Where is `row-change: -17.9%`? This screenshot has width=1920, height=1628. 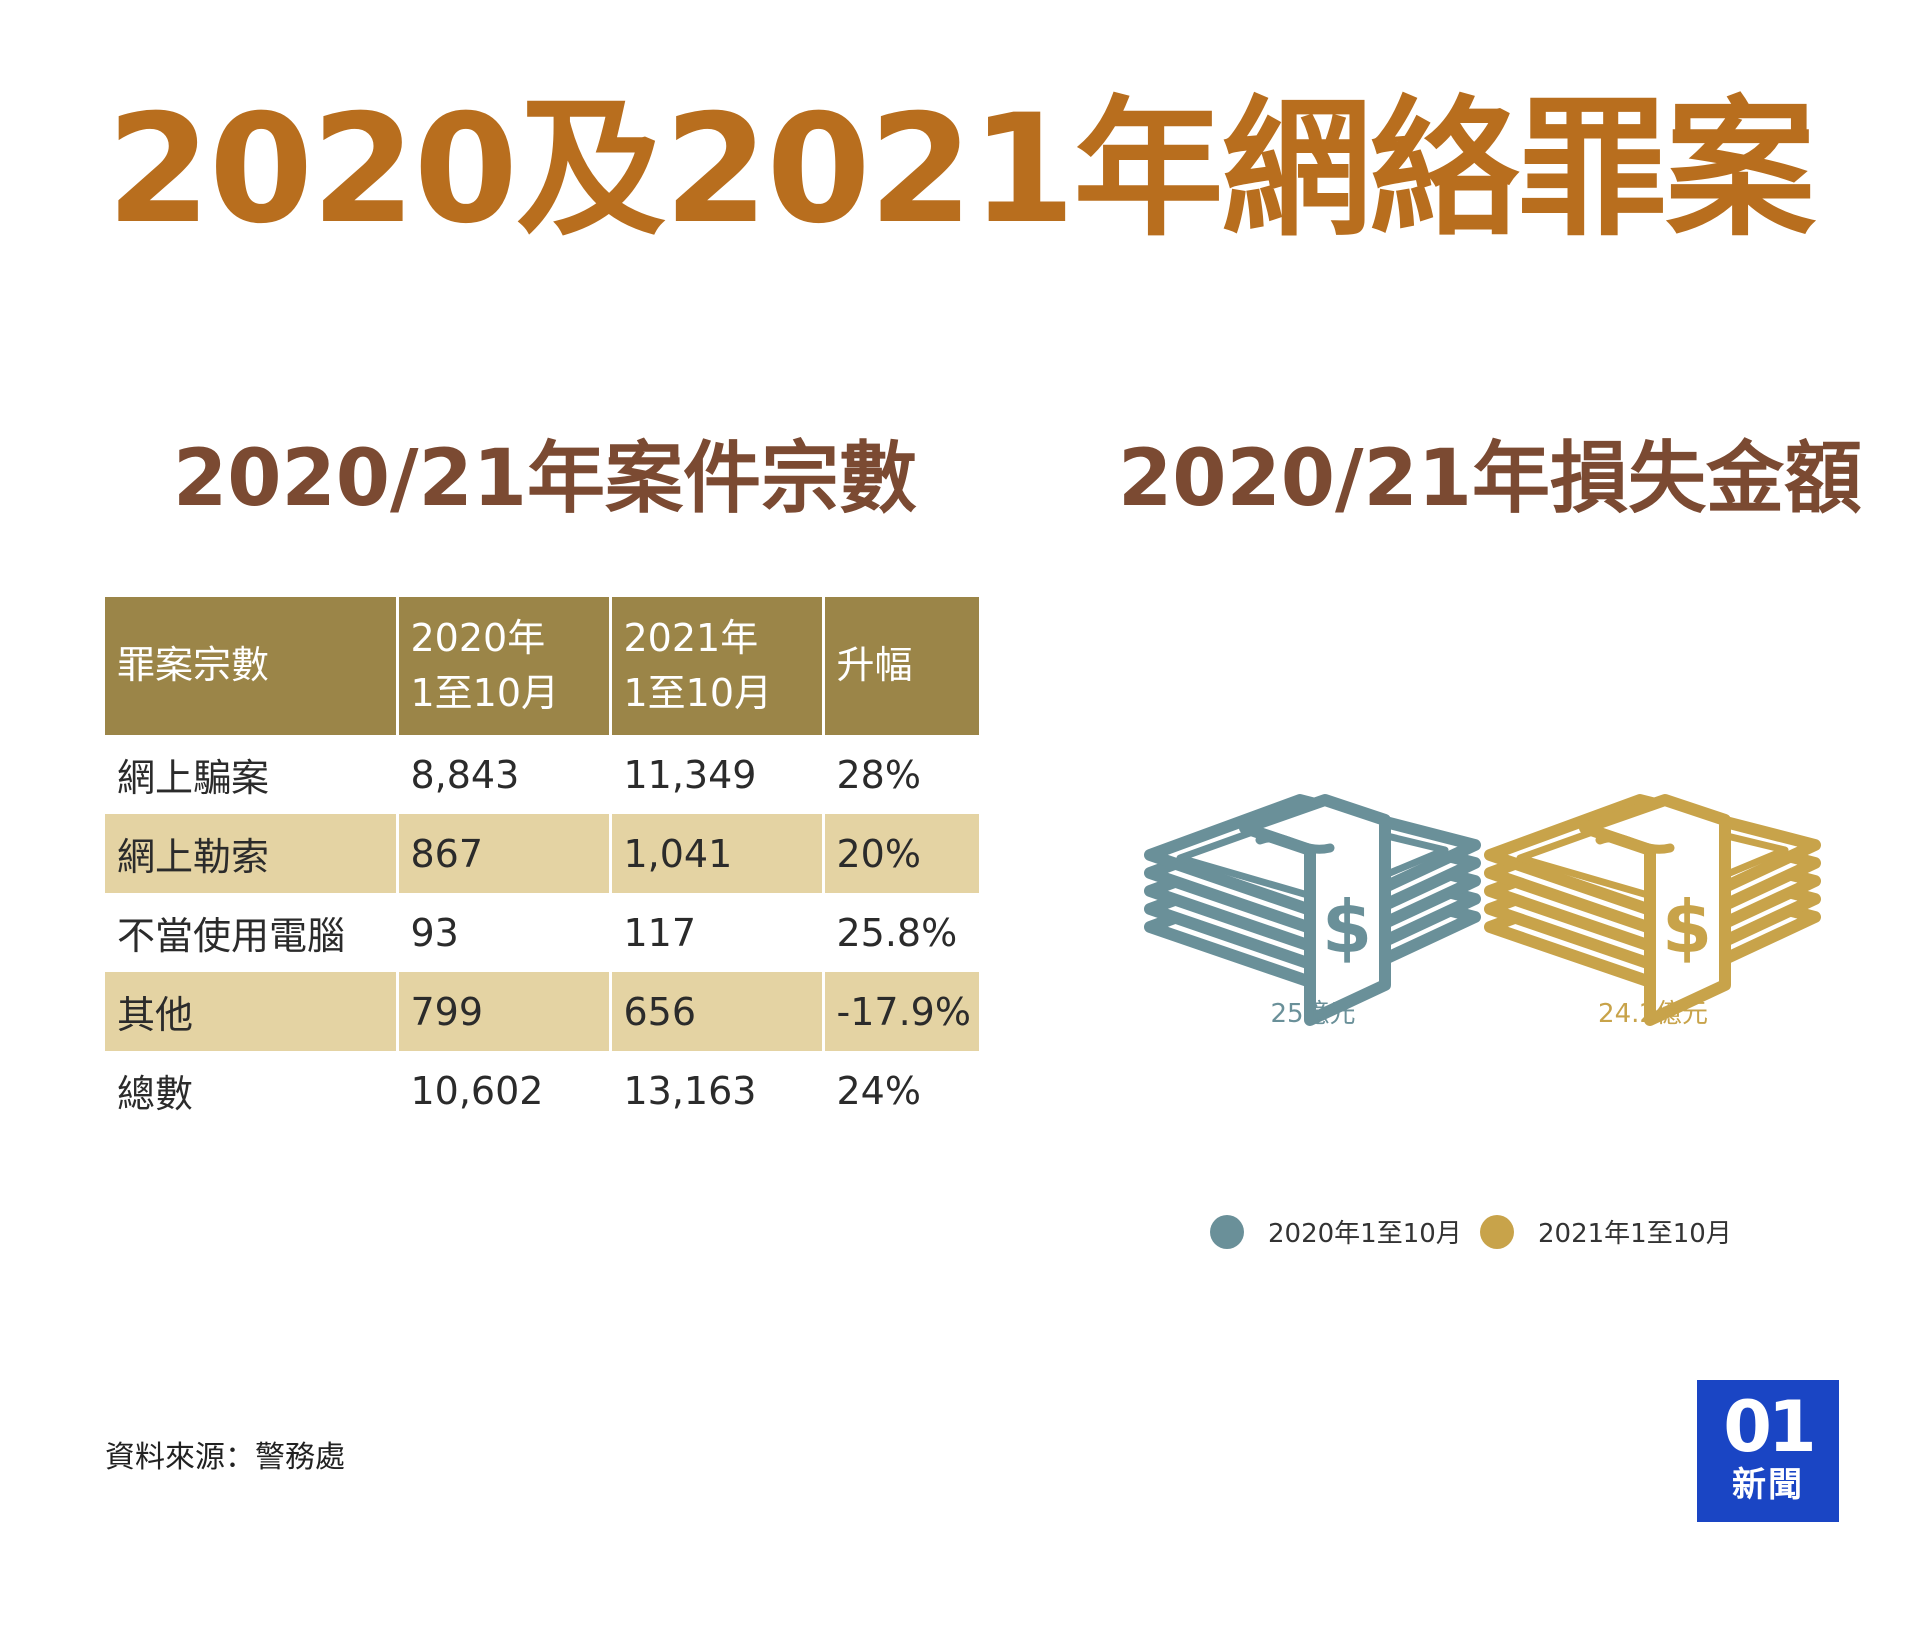 row-change: -17.9% is located at coordinates (900, 1011).